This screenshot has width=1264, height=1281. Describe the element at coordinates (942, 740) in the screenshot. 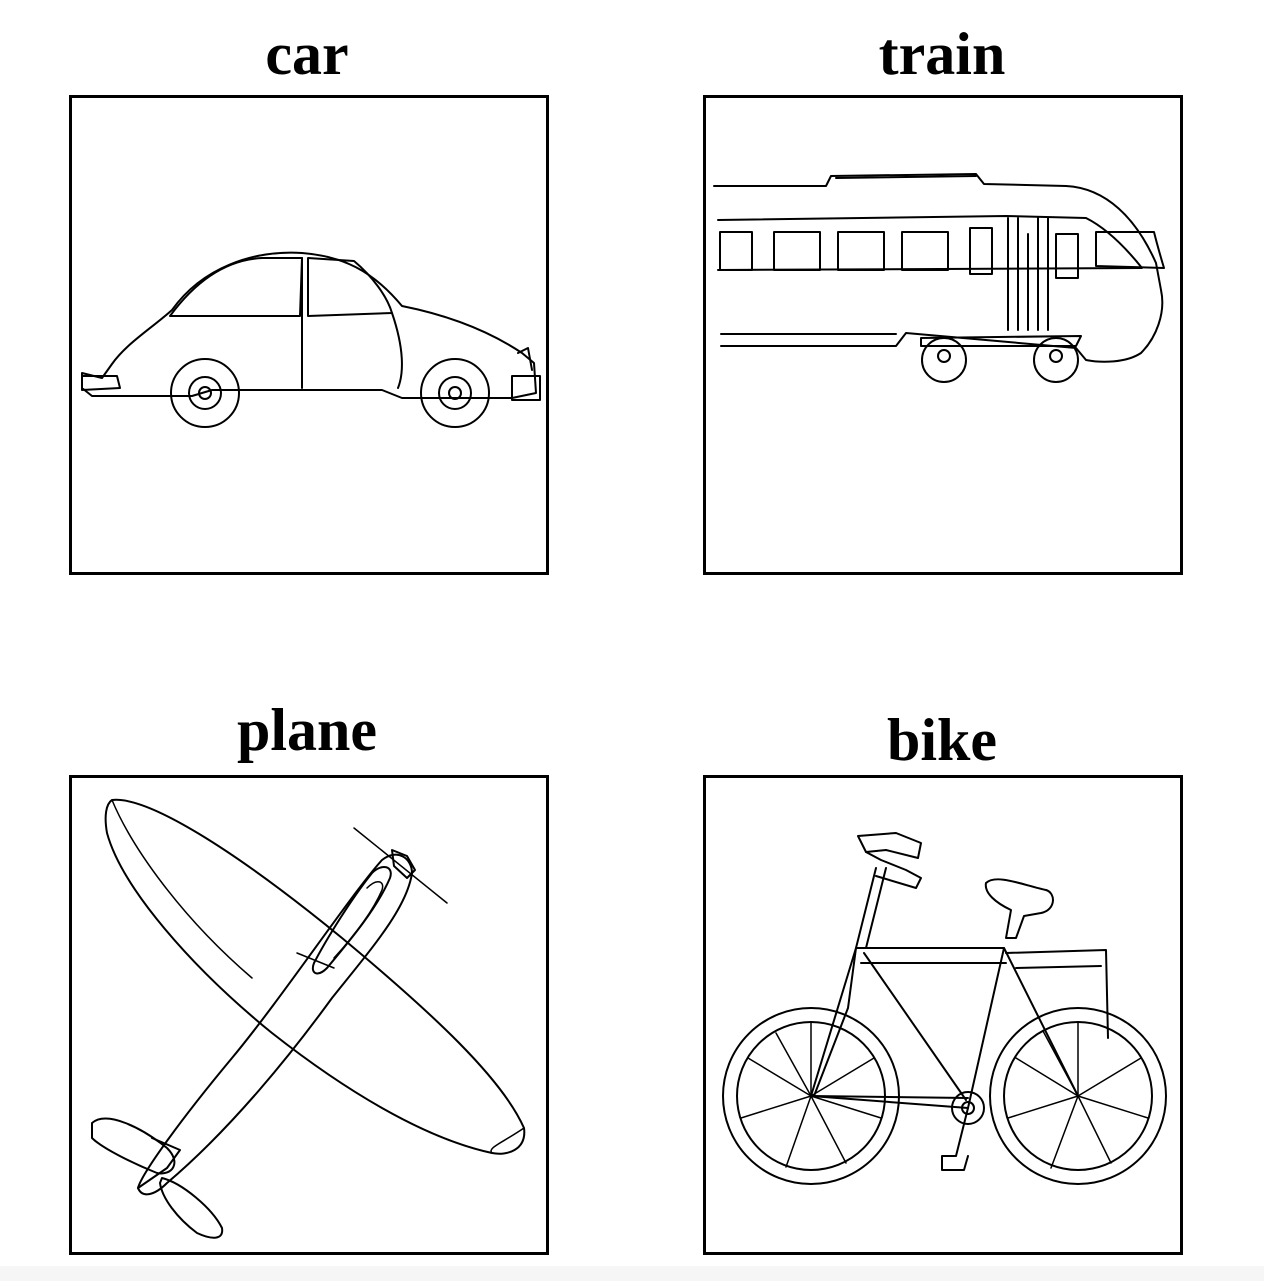

I see `card-label-bike: bike` at that location.